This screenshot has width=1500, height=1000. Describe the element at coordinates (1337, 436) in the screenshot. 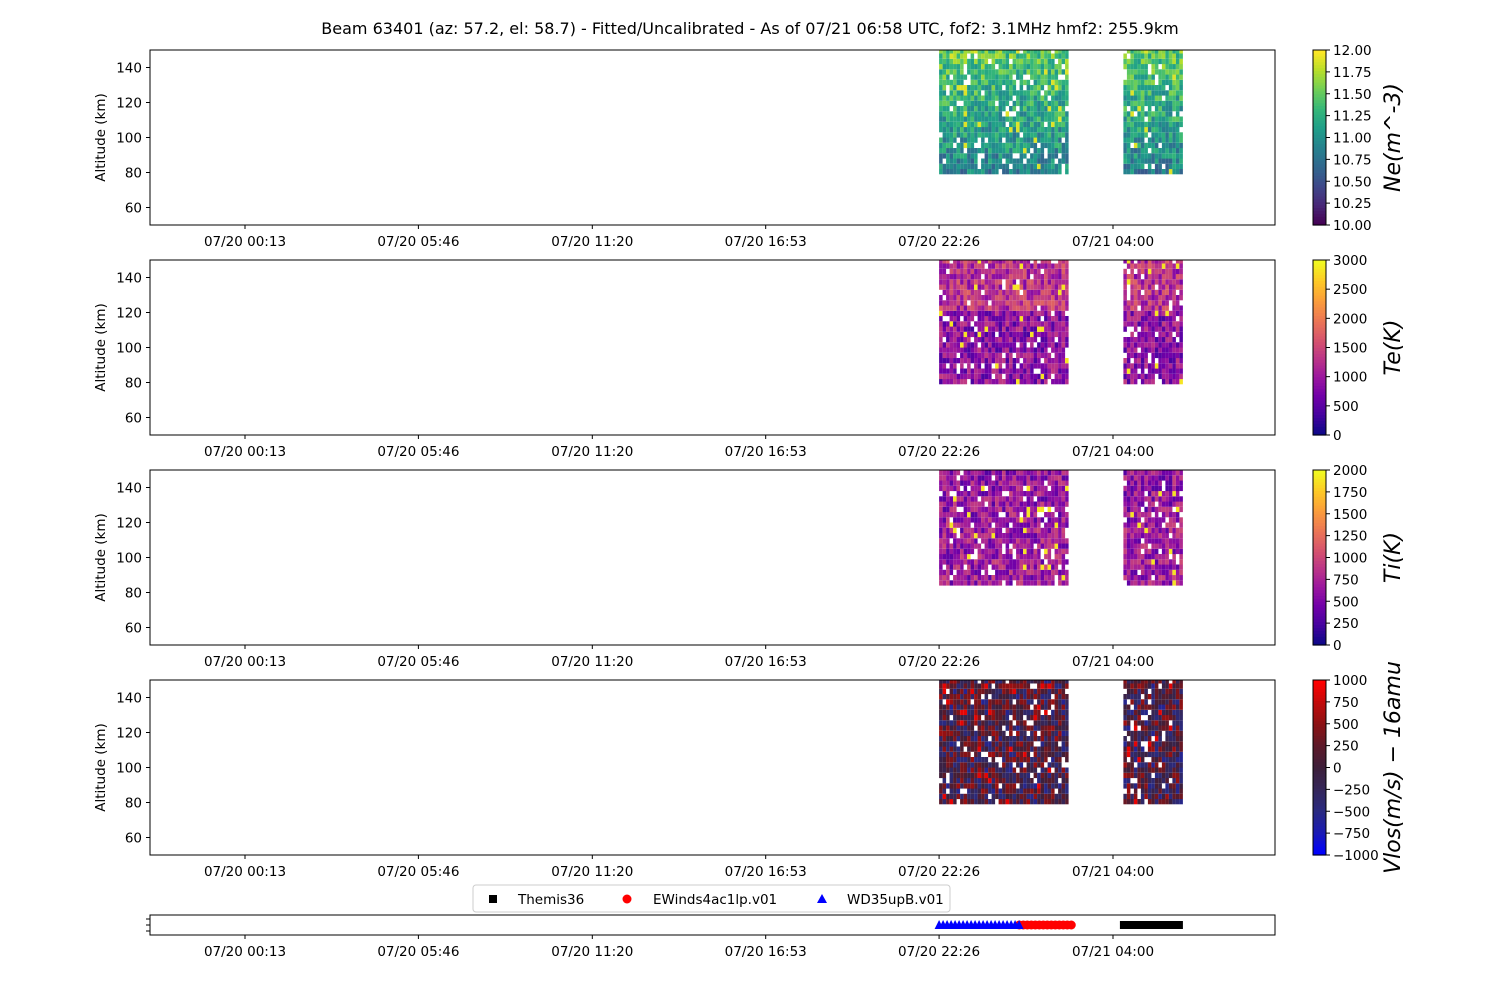

I see `colorbar-tick-label: 0` at that location.